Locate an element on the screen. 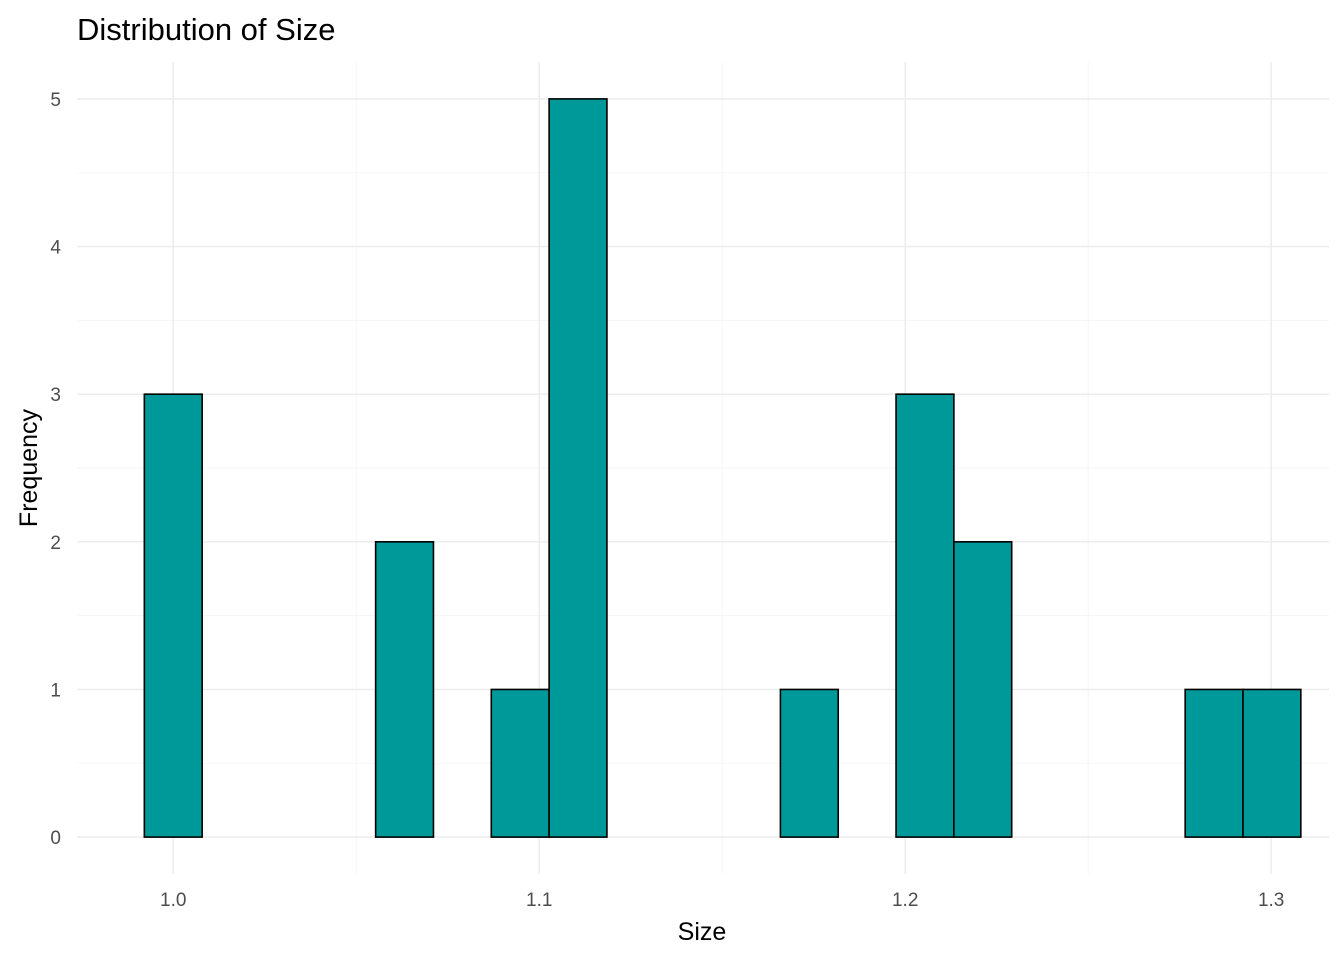 The width and height of the screenshot is (1344, 960). y-axis-ticks: 0 1 2 3 4 5 is located at coordinates (55, 469).